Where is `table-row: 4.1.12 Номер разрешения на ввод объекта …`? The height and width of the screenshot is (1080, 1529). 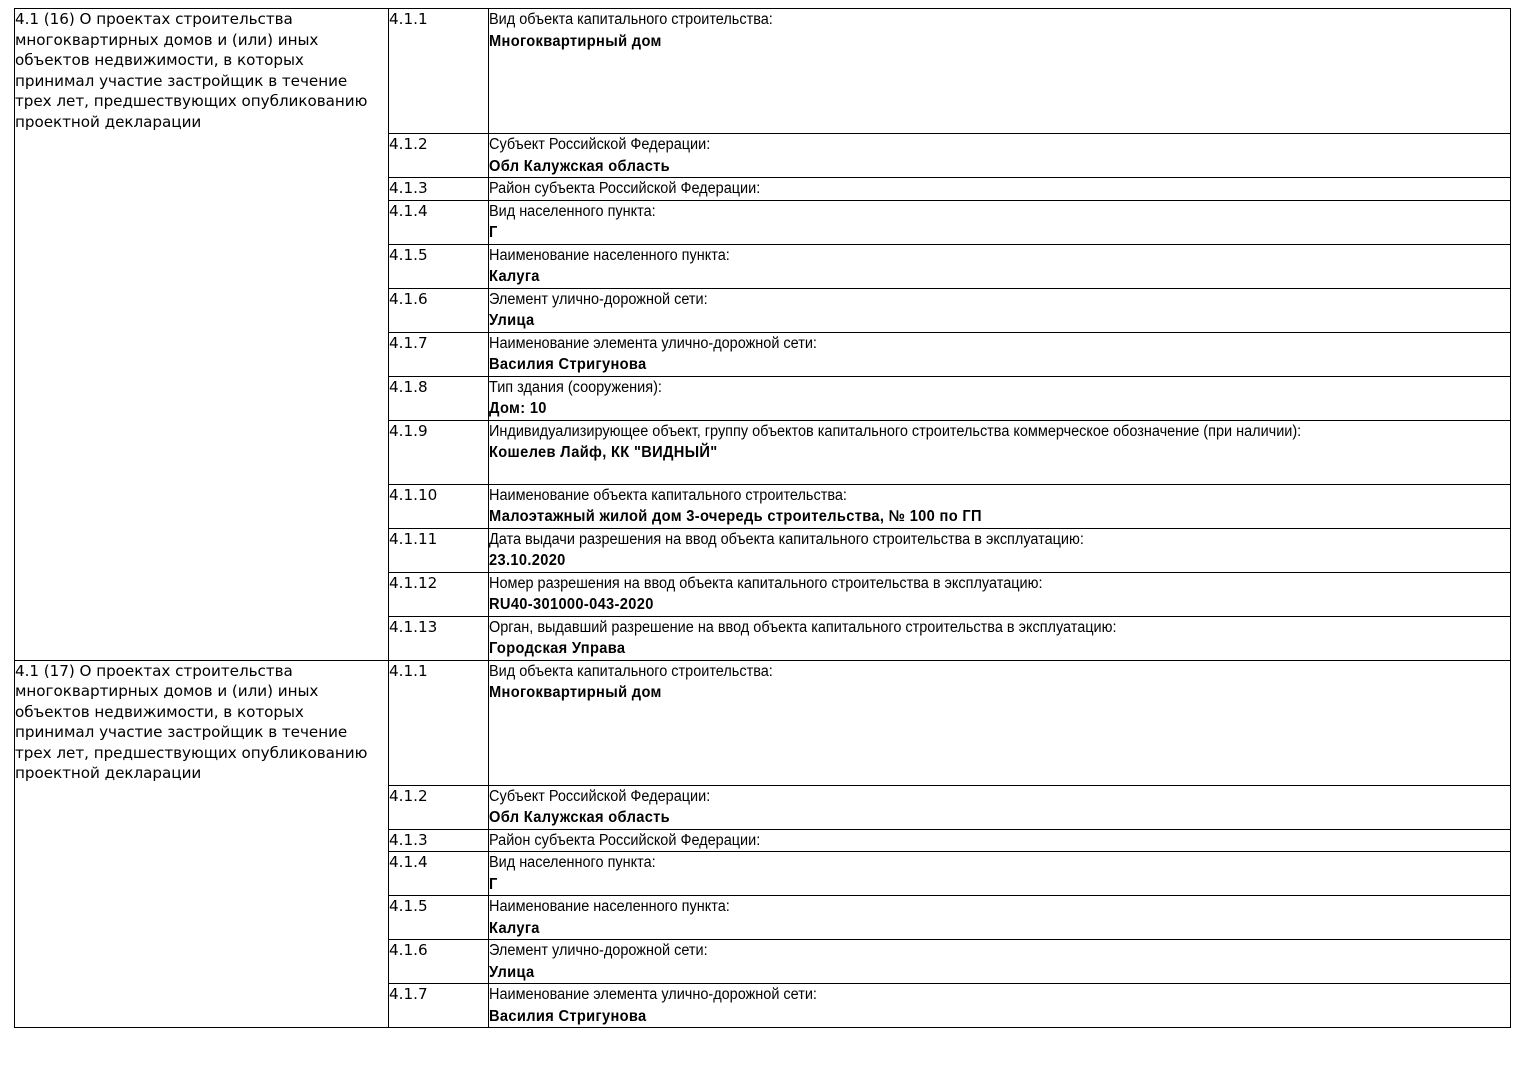
table-row: 4.1.12 Номер разрешения на ввод объекта … is located at coordinates (763, 594).